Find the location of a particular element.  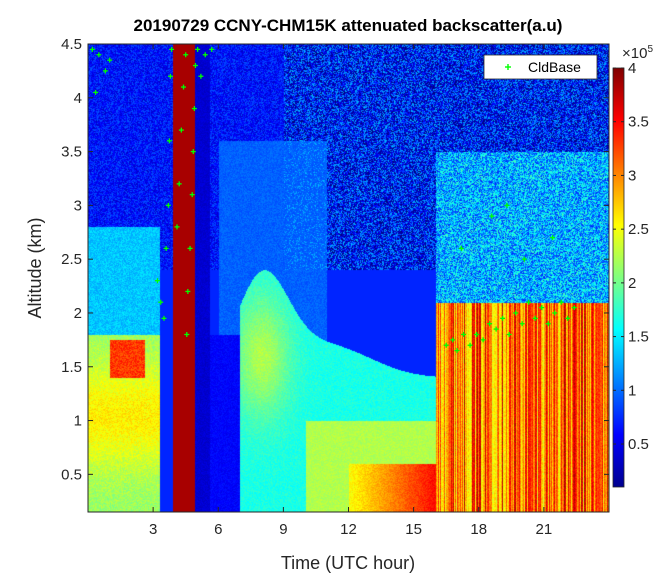

y-tick-label: 2.5 is located at coordinates (71, 259).